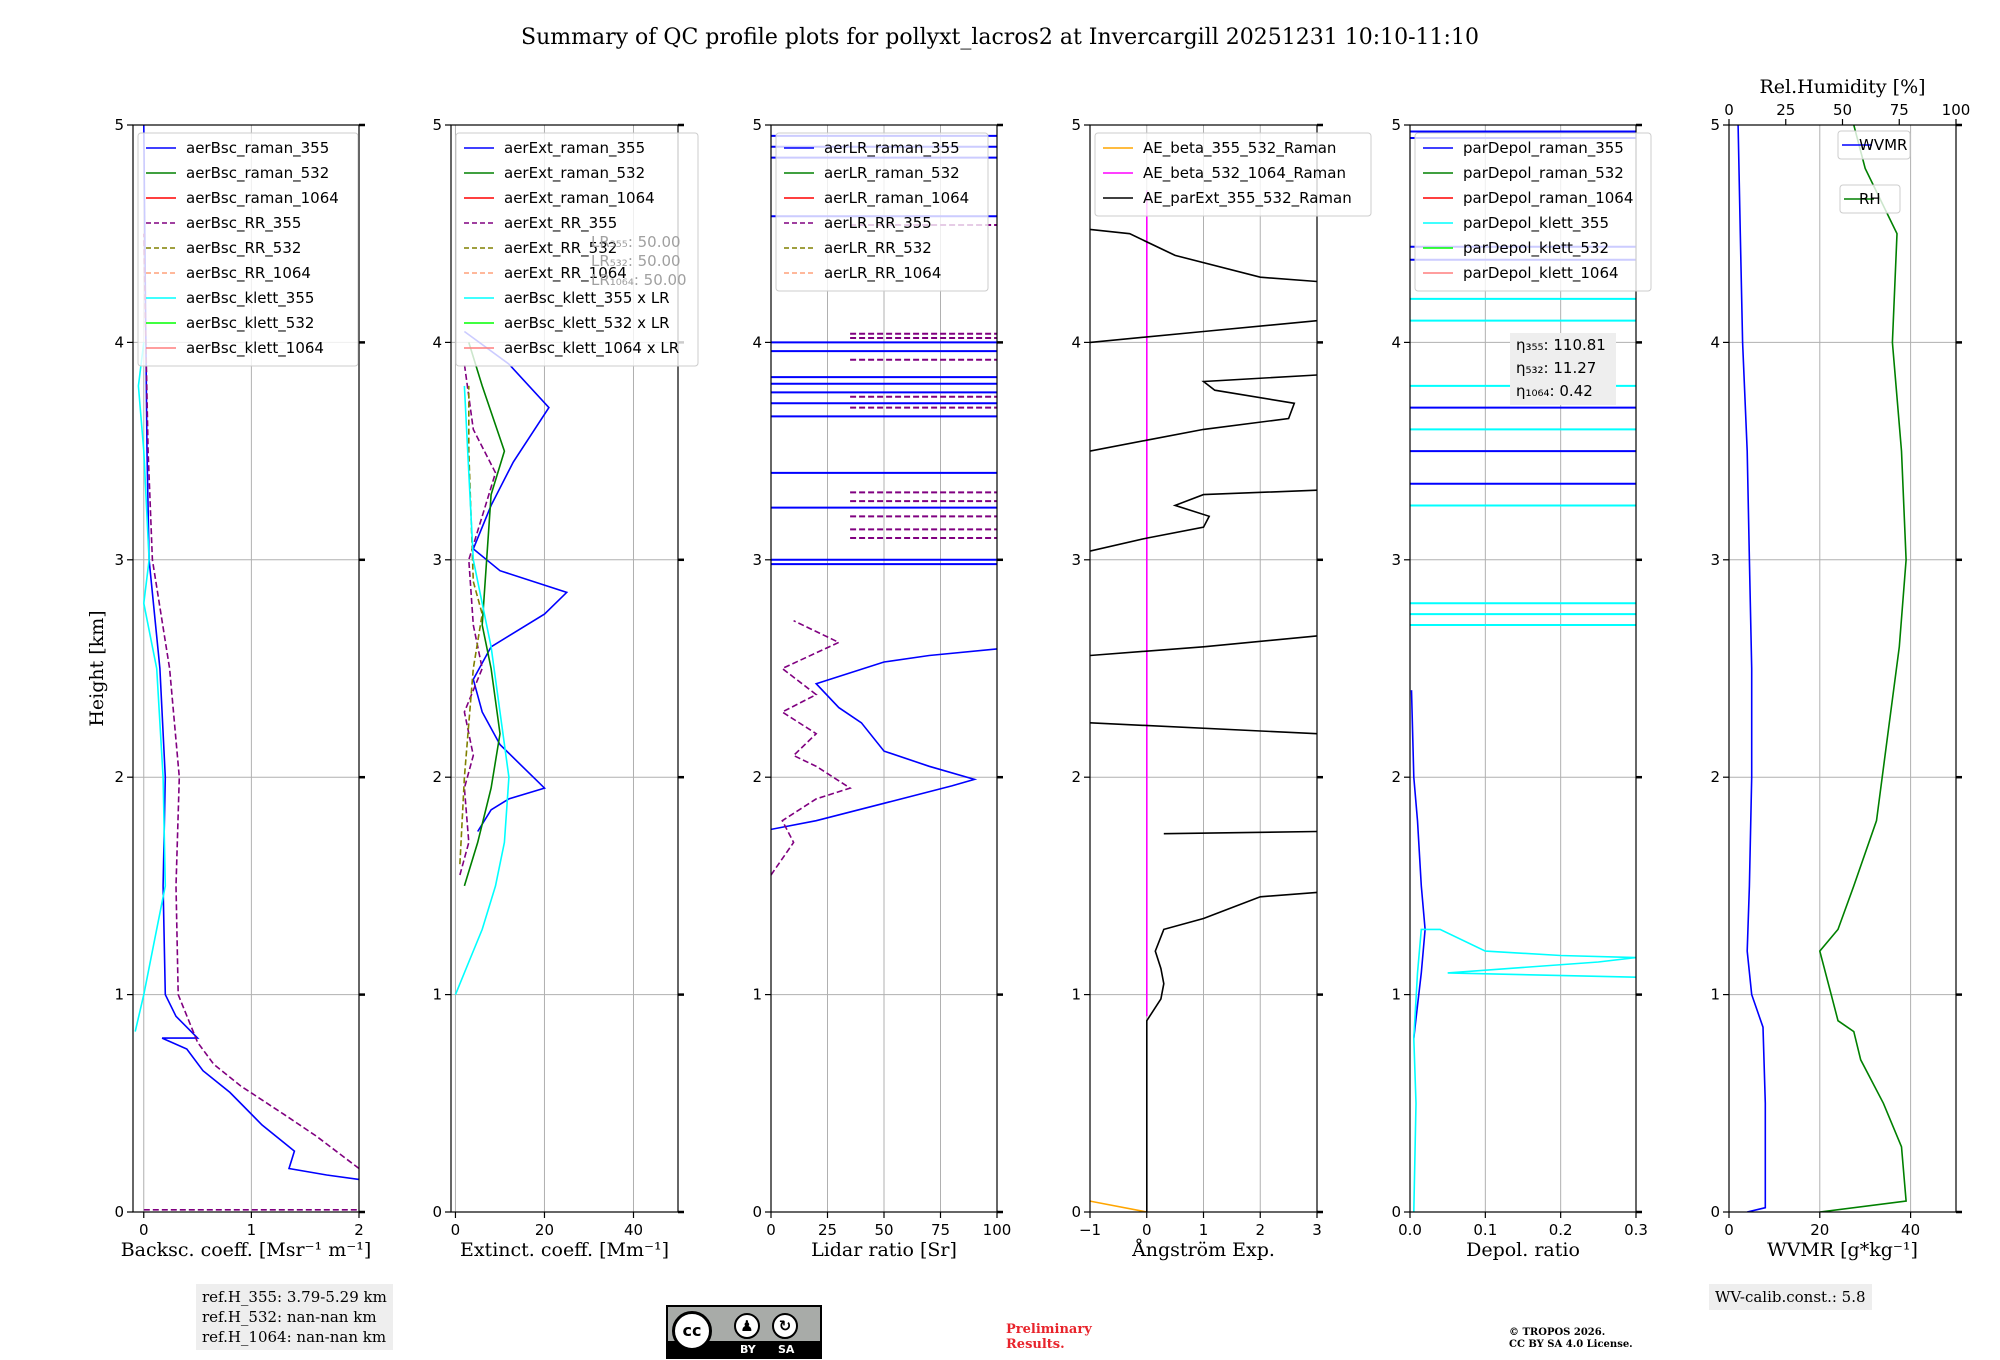 The width and height of the screenshot is (2000, 1360). I want to click on xtick-label: 0.1, so click(1485, 1230).